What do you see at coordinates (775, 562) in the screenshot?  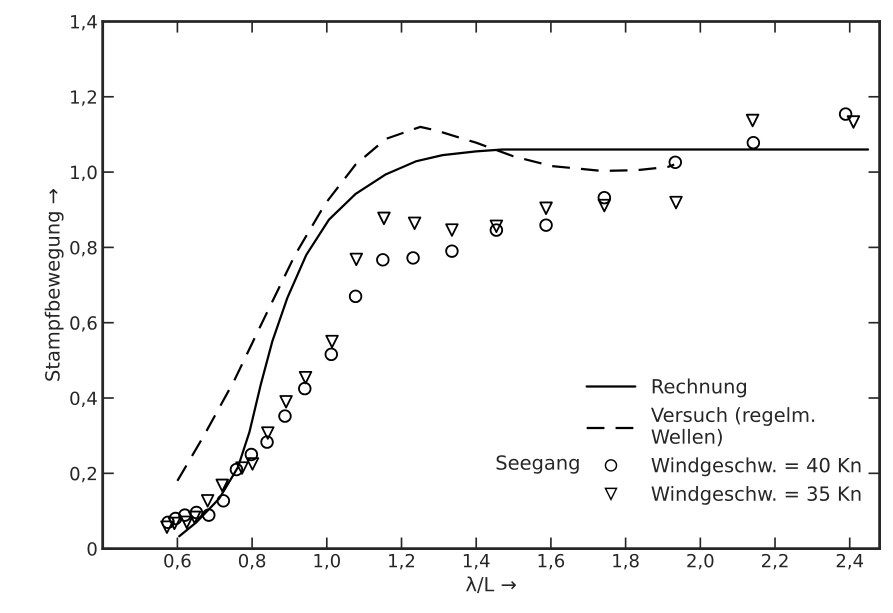 I see `x-tick-label: 2,2` at bounding box center [775, 562].